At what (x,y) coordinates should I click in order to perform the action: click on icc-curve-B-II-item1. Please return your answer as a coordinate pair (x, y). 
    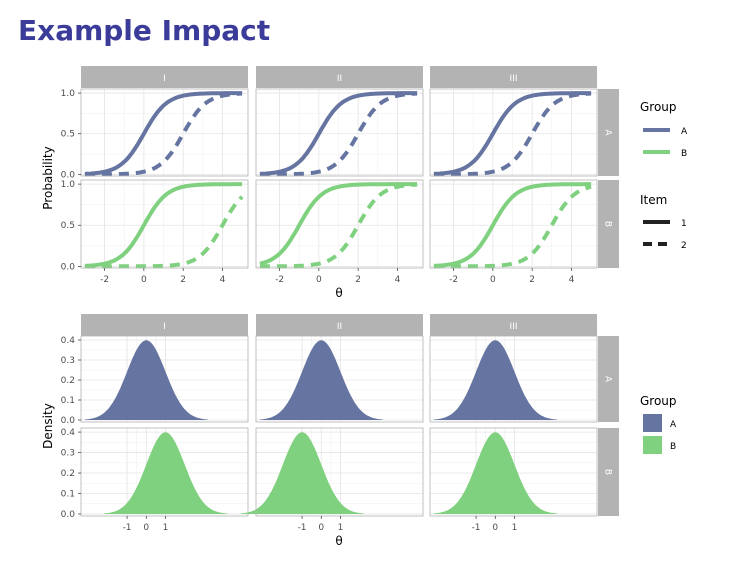
    Looking at the image, I should click on (338, 224).